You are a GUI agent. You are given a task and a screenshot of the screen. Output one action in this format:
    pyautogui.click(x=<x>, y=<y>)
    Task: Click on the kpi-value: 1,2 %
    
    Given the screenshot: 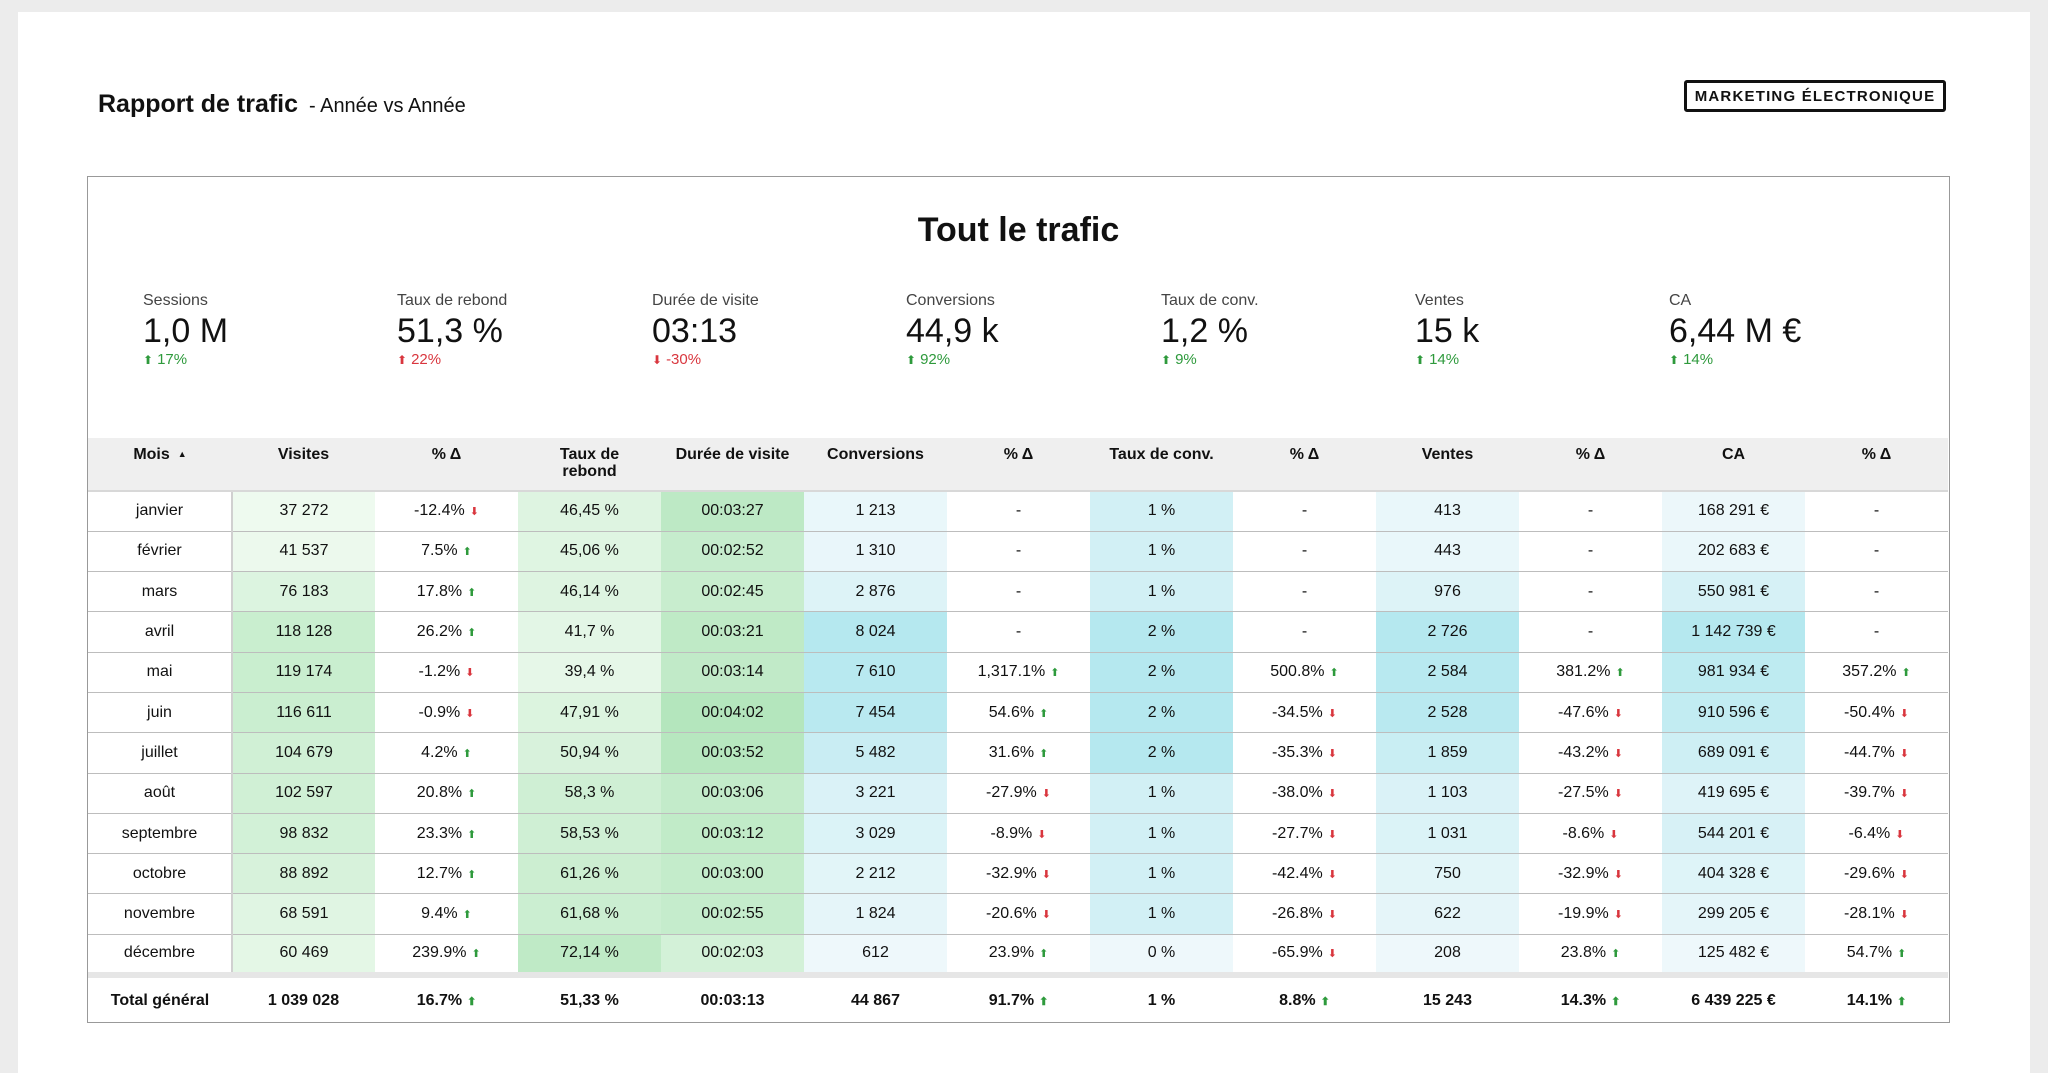 What is the action you would take?
    pyautogui.click(x=1204, y=331)
    